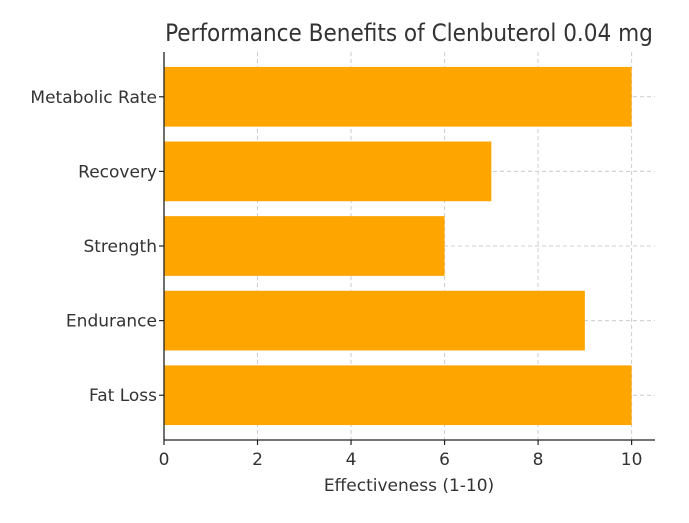 This screenshot has height=523, width=689. I want to click on y-tick-label: Recovery, so click(117, 172).